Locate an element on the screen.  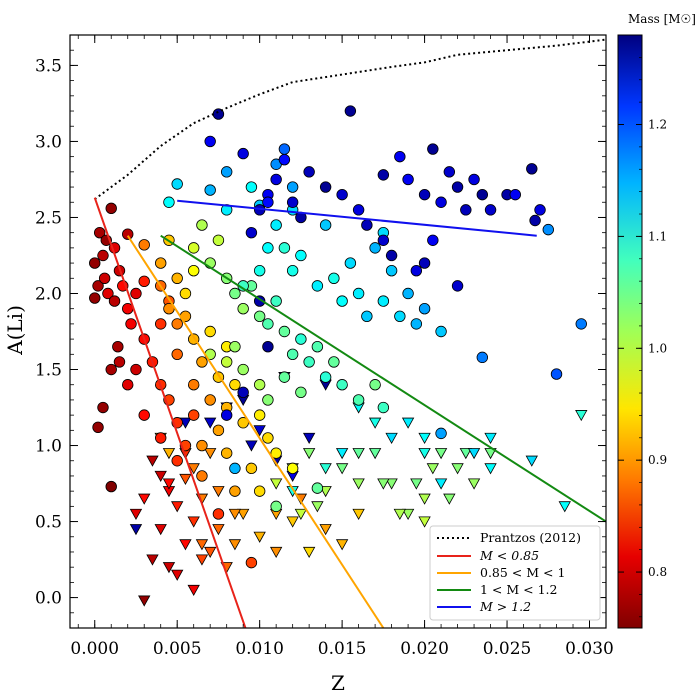
x-tick-label: 0.025 is located at coordinates (507, 649).